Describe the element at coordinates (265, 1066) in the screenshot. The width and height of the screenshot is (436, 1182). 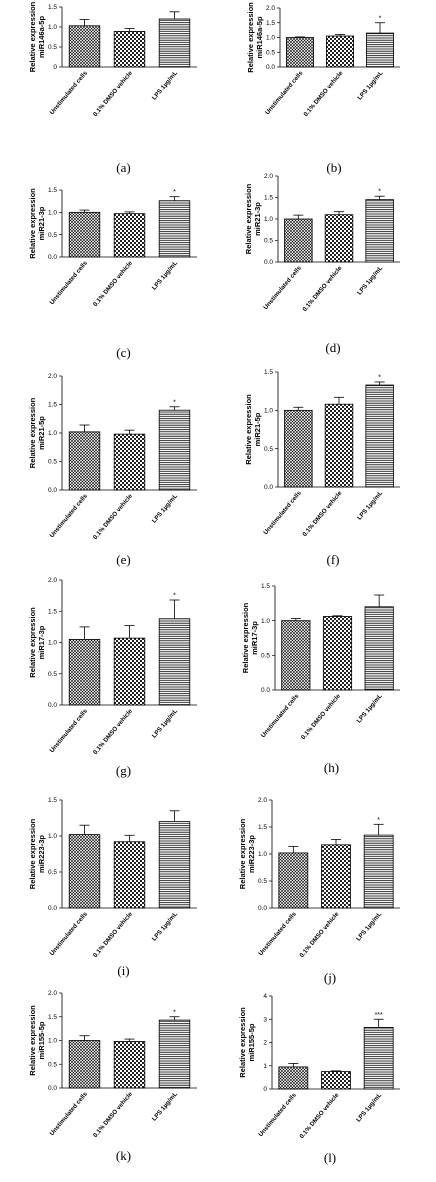
I see `y-tick-label: 1` at that location.